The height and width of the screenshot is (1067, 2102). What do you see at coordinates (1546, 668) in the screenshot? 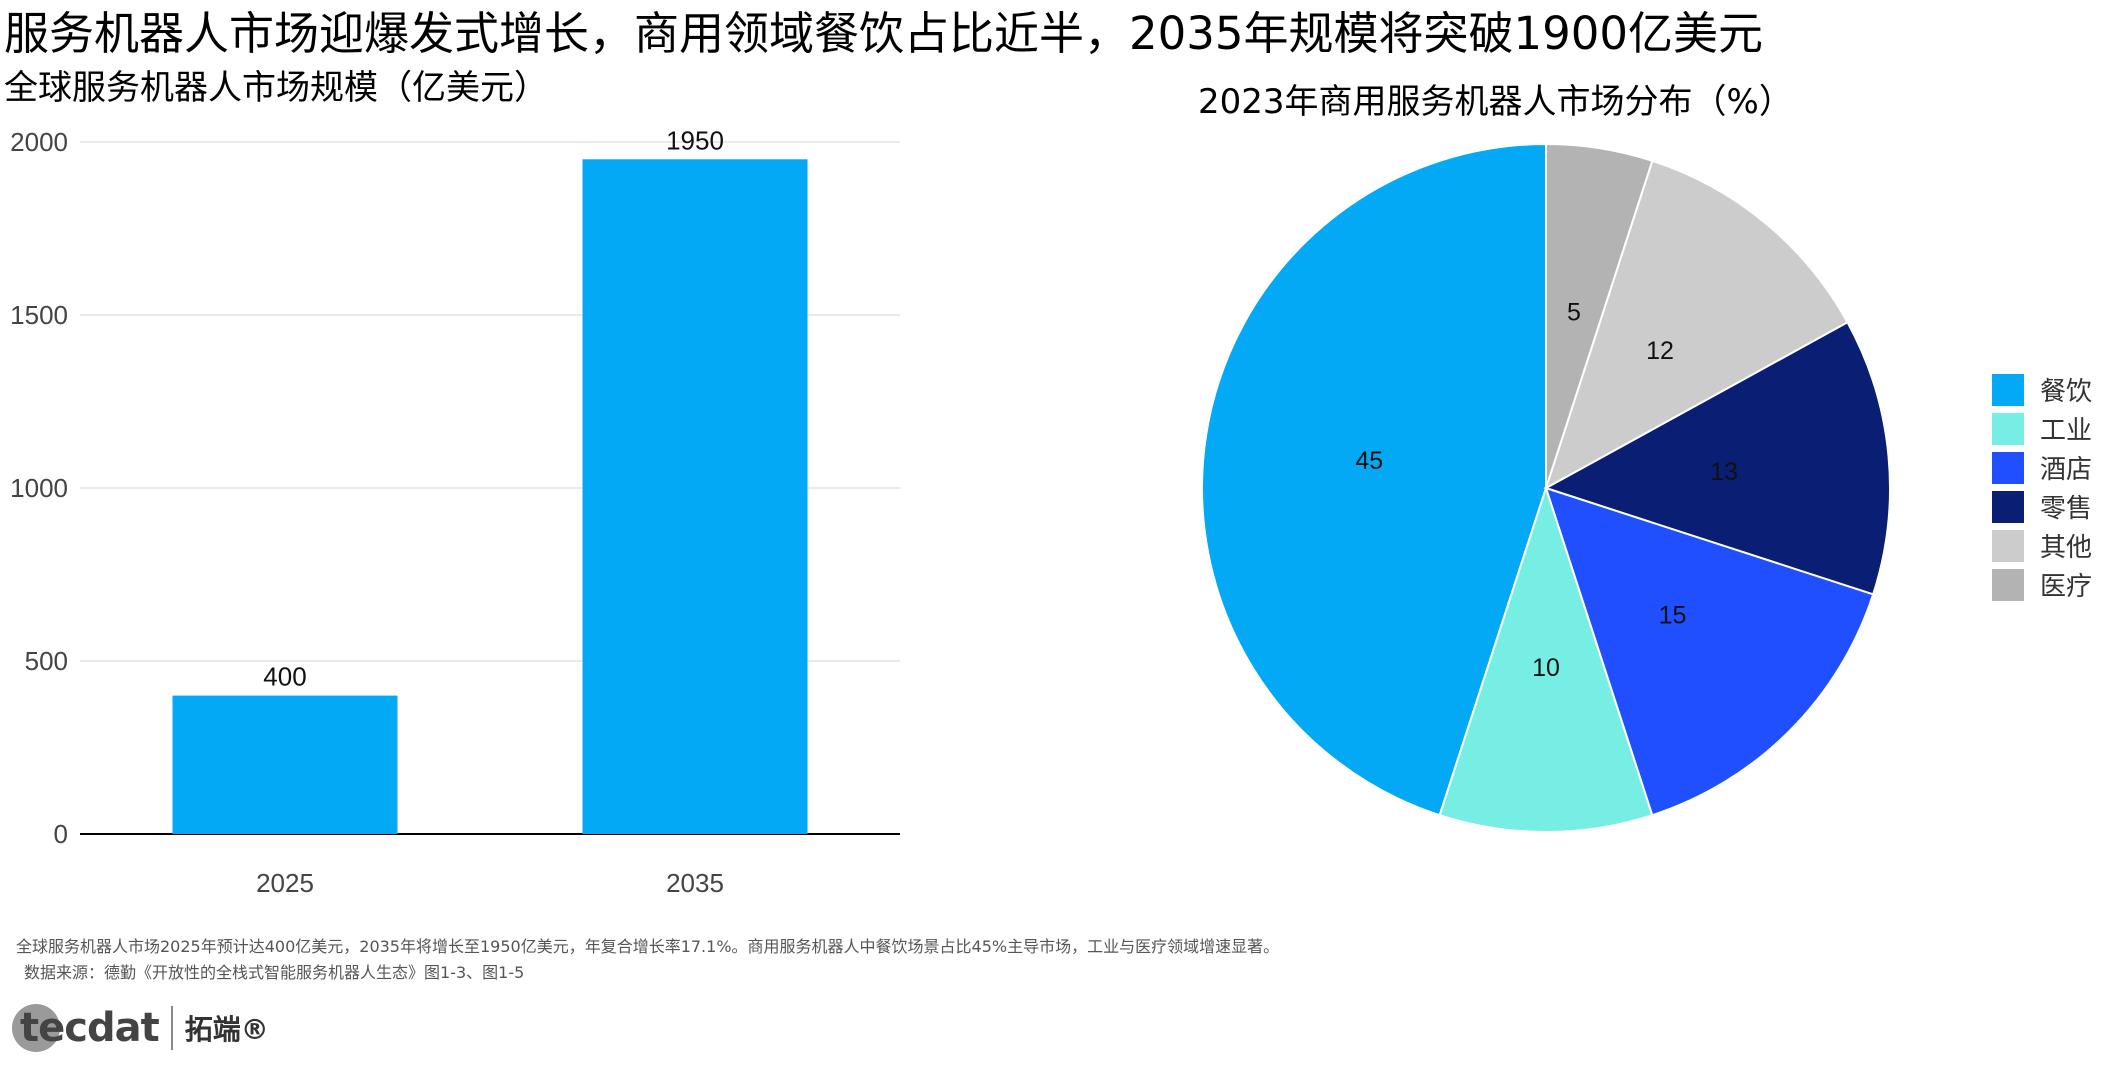
I see `pie-data-label: 10` at bounding box center [1546, 668].